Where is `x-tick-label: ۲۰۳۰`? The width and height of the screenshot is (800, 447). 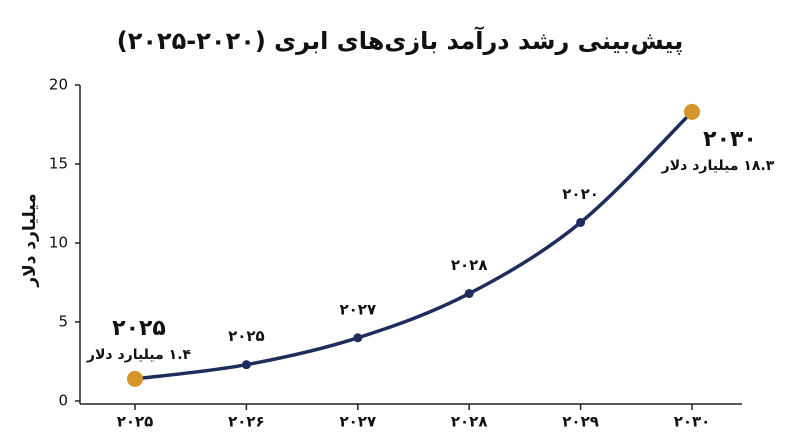
x-tick-label: ۲۰۳۰ is located at coordinates (692, 422).